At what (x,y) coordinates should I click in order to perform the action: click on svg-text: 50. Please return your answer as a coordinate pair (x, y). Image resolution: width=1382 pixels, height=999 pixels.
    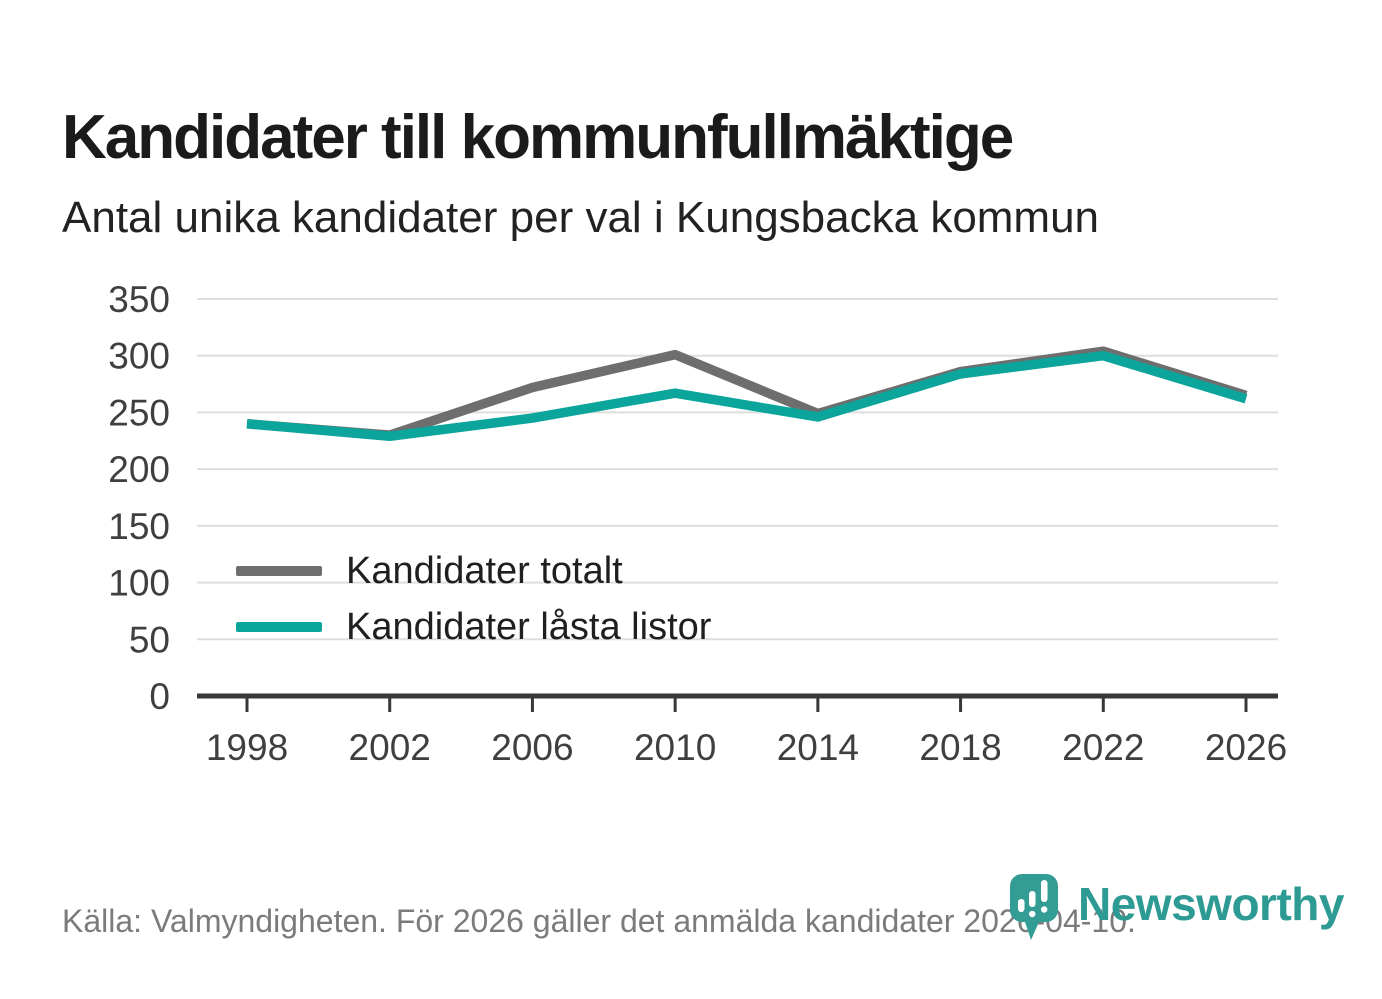
    Looking at the image, I should click on (149, 639).